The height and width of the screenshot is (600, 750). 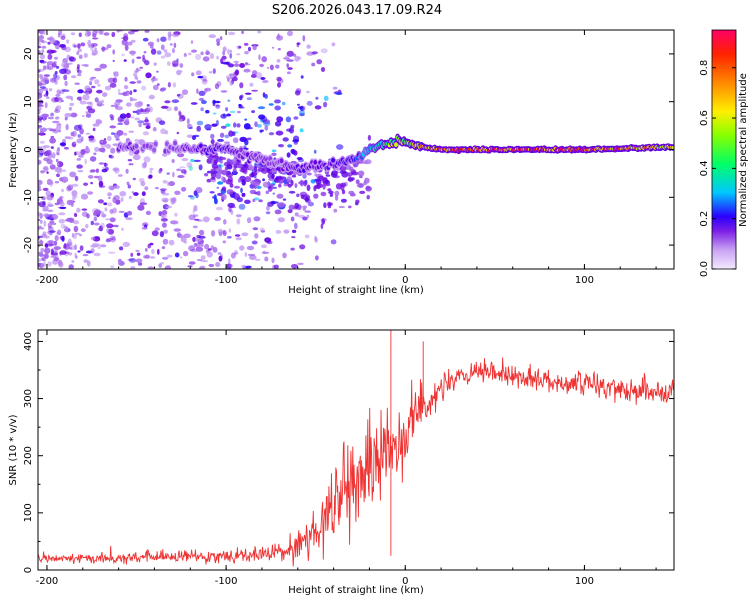 I want to click on colorbar-tick-label: 0.2, so click(x=704, y=219).